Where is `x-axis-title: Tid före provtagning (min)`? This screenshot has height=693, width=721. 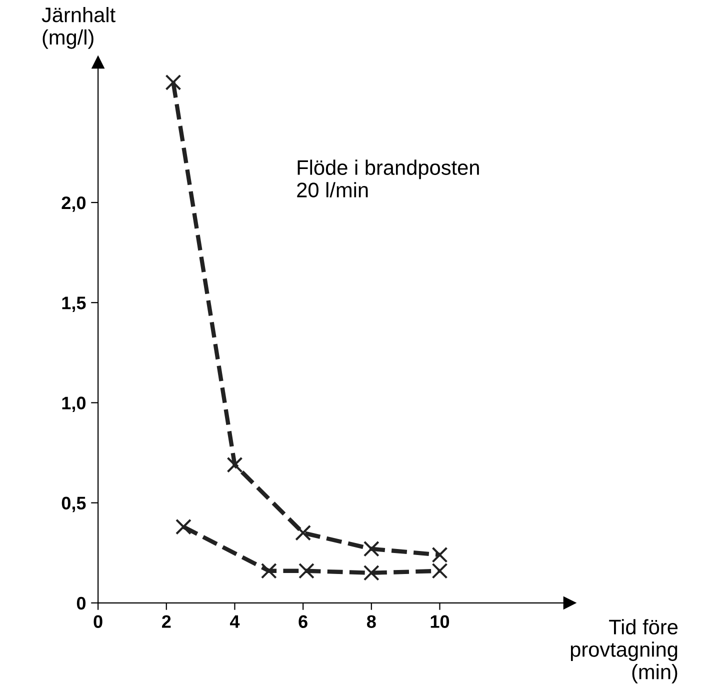
x-axis-title: Tid före provtagning (min) is located at coordinates (624, 651).